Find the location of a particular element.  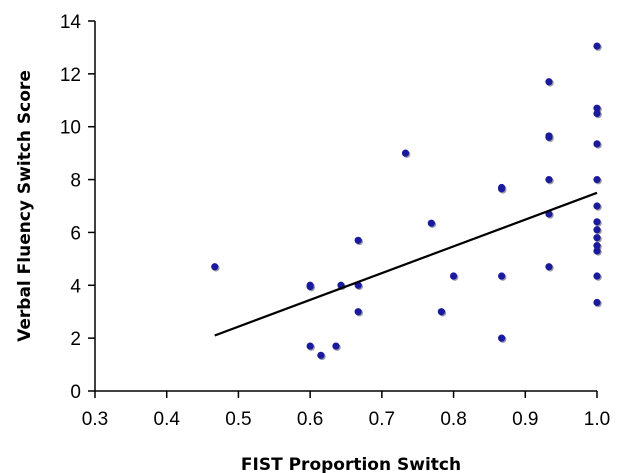

y-tick-label: 0 is located at coordinates (75, 392).